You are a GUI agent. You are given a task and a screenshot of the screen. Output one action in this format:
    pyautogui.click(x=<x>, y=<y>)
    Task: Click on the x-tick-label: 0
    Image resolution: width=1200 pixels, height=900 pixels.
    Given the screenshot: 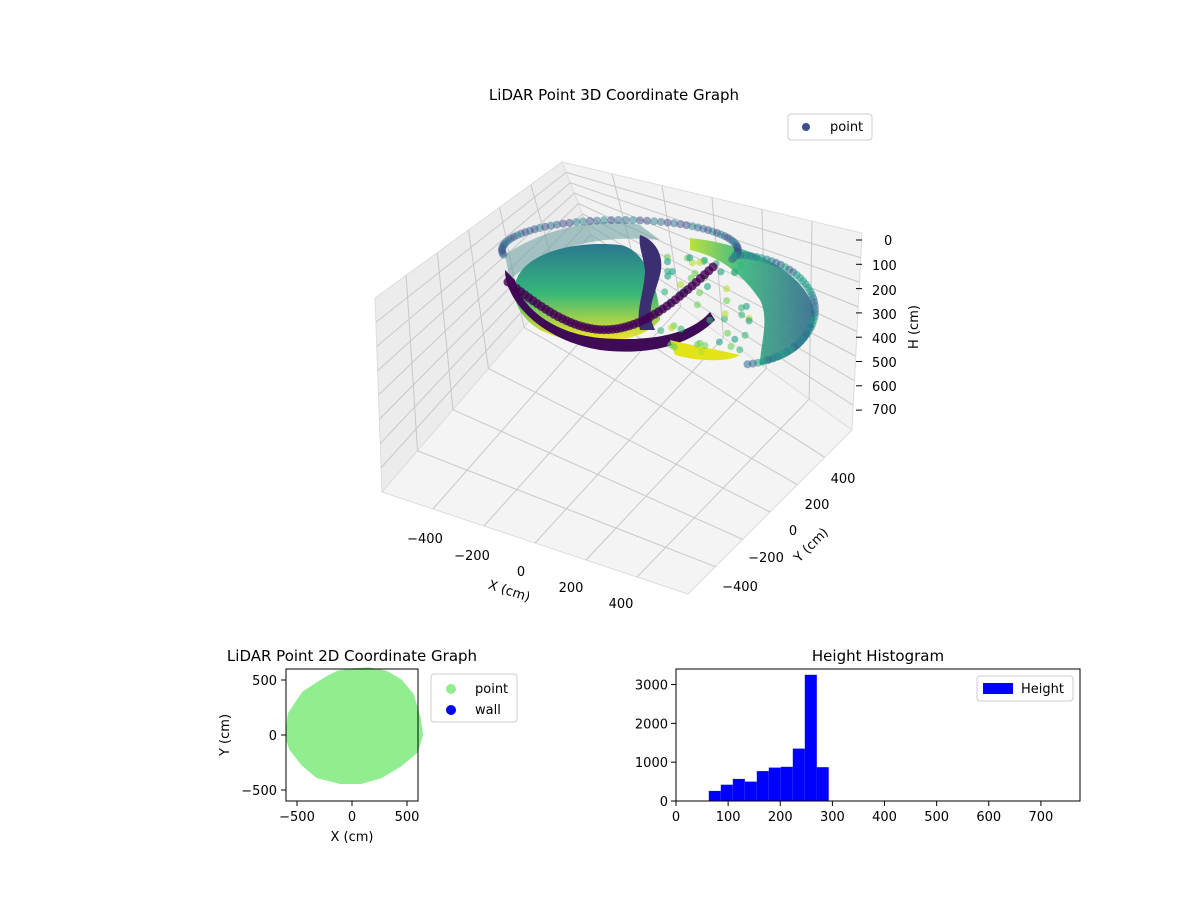 What is the action you would take?
    pyautogui.click(x=352, y=817)
    